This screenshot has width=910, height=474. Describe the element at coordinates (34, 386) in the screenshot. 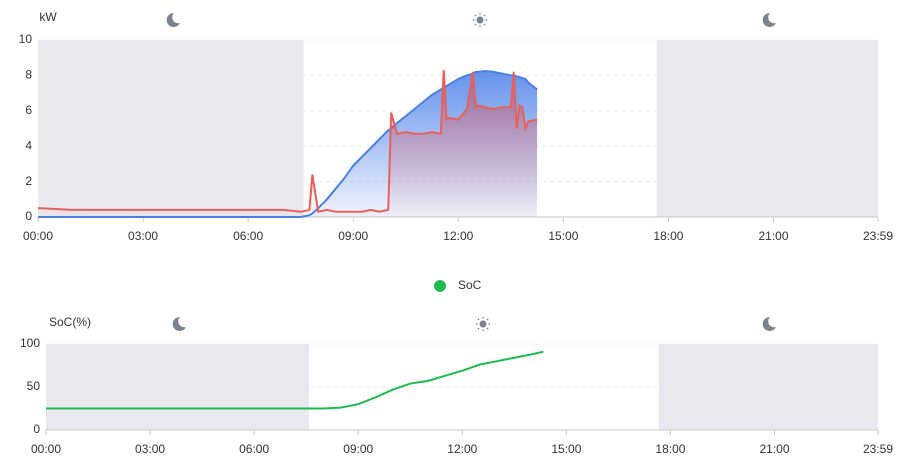

I see `y-tick-label: 50` at that location.